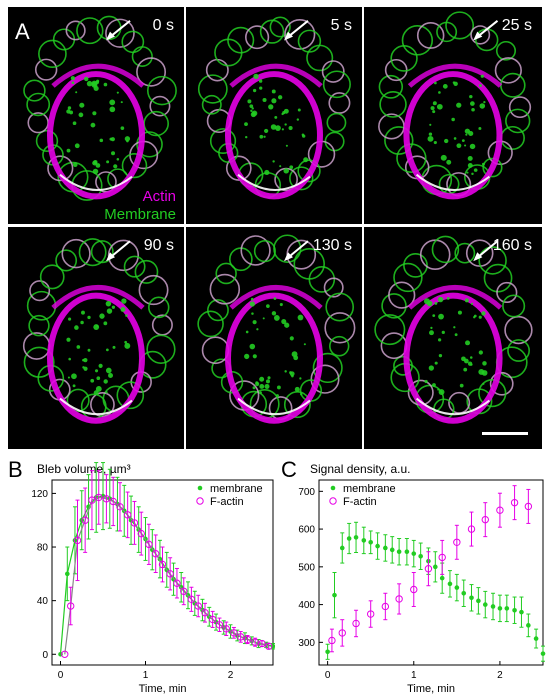 The height and width of the screenshot is (696, 550). What do you see at coordinates (22, 31) in the screenshot?
I see `panel-letter-a: A` at bounding box center [22, 31].